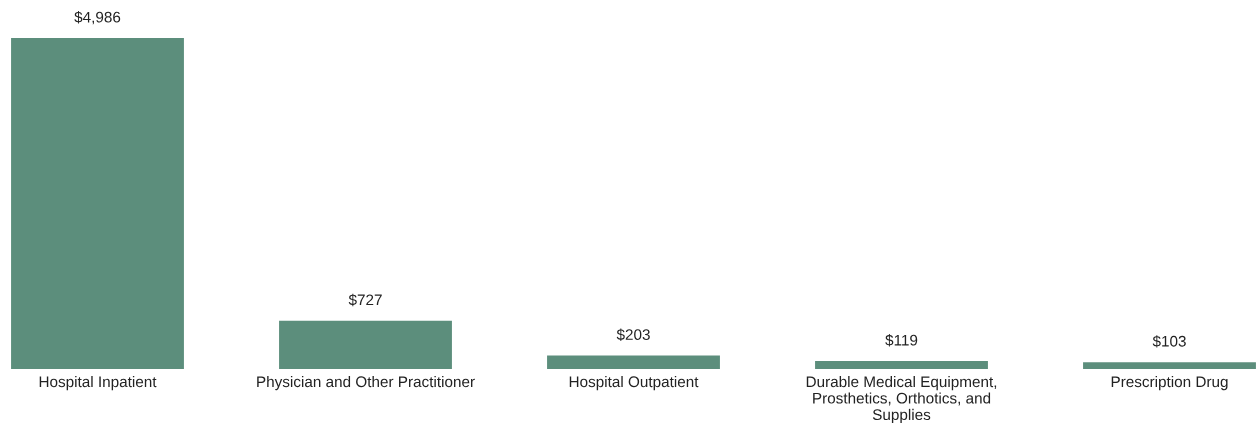 This screenshot has width=1259, height=429. Describe the element at coordinates (1169, 341) in the screenshot. I see `data-label: $103` at that location.